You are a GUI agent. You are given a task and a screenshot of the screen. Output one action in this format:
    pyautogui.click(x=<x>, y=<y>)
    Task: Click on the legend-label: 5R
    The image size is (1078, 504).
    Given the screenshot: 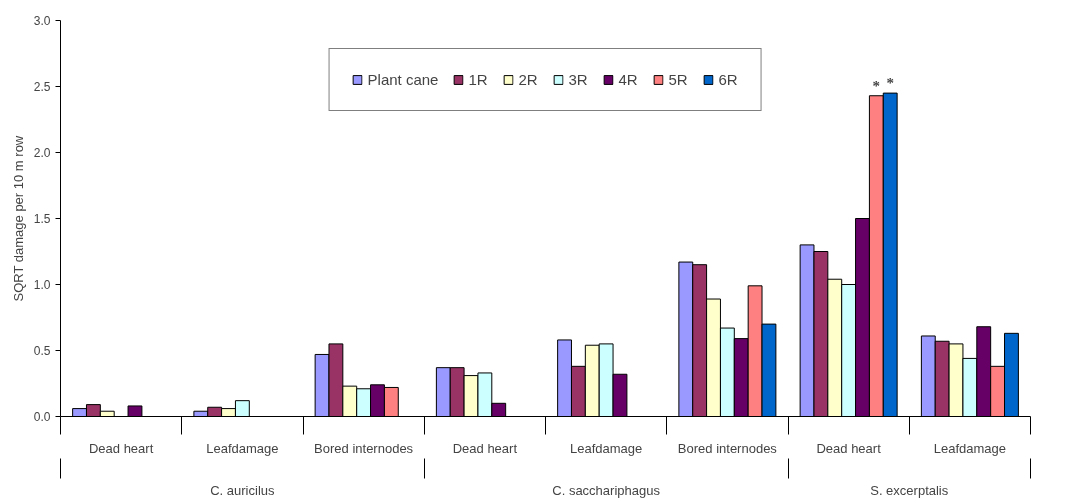 What is the action you would take?
    pyautogui.click(x=678, y=79)
    